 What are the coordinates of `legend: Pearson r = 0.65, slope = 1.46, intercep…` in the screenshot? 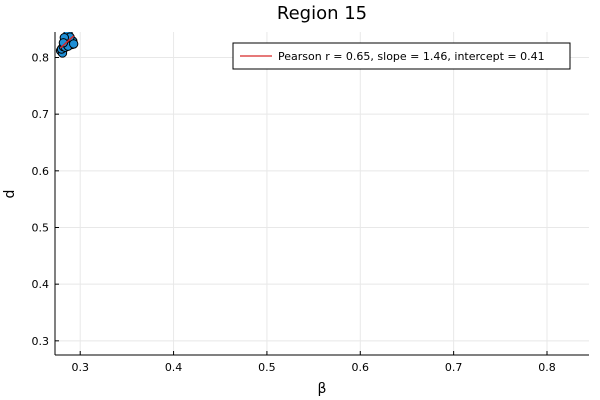 It's located at (401, 56).